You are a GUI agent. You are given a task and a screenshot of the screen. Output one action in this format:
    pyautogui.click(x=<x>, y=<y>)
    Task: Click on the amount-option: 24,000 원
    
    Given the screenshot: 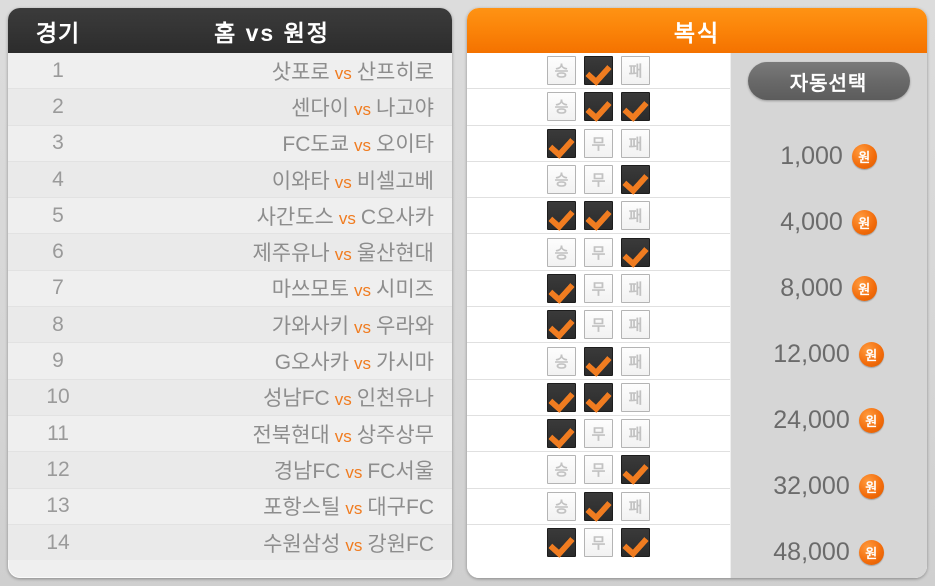 What is the action you would take?
    pyautogui.click(x=828, y=420)
    